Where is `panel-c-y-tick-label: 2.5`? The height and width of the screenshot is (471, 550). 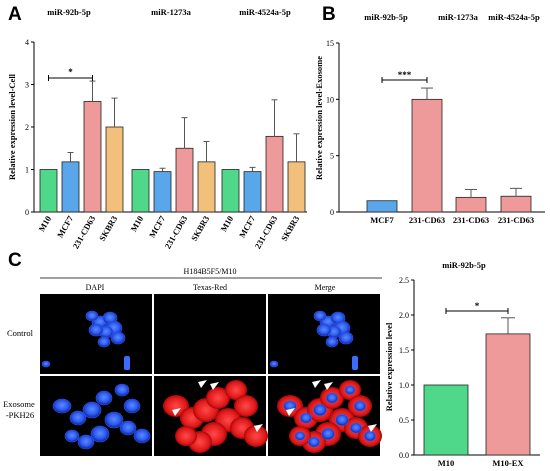
panel-c-y-tick-label: 2.5 is located at coordinates (404, 280).